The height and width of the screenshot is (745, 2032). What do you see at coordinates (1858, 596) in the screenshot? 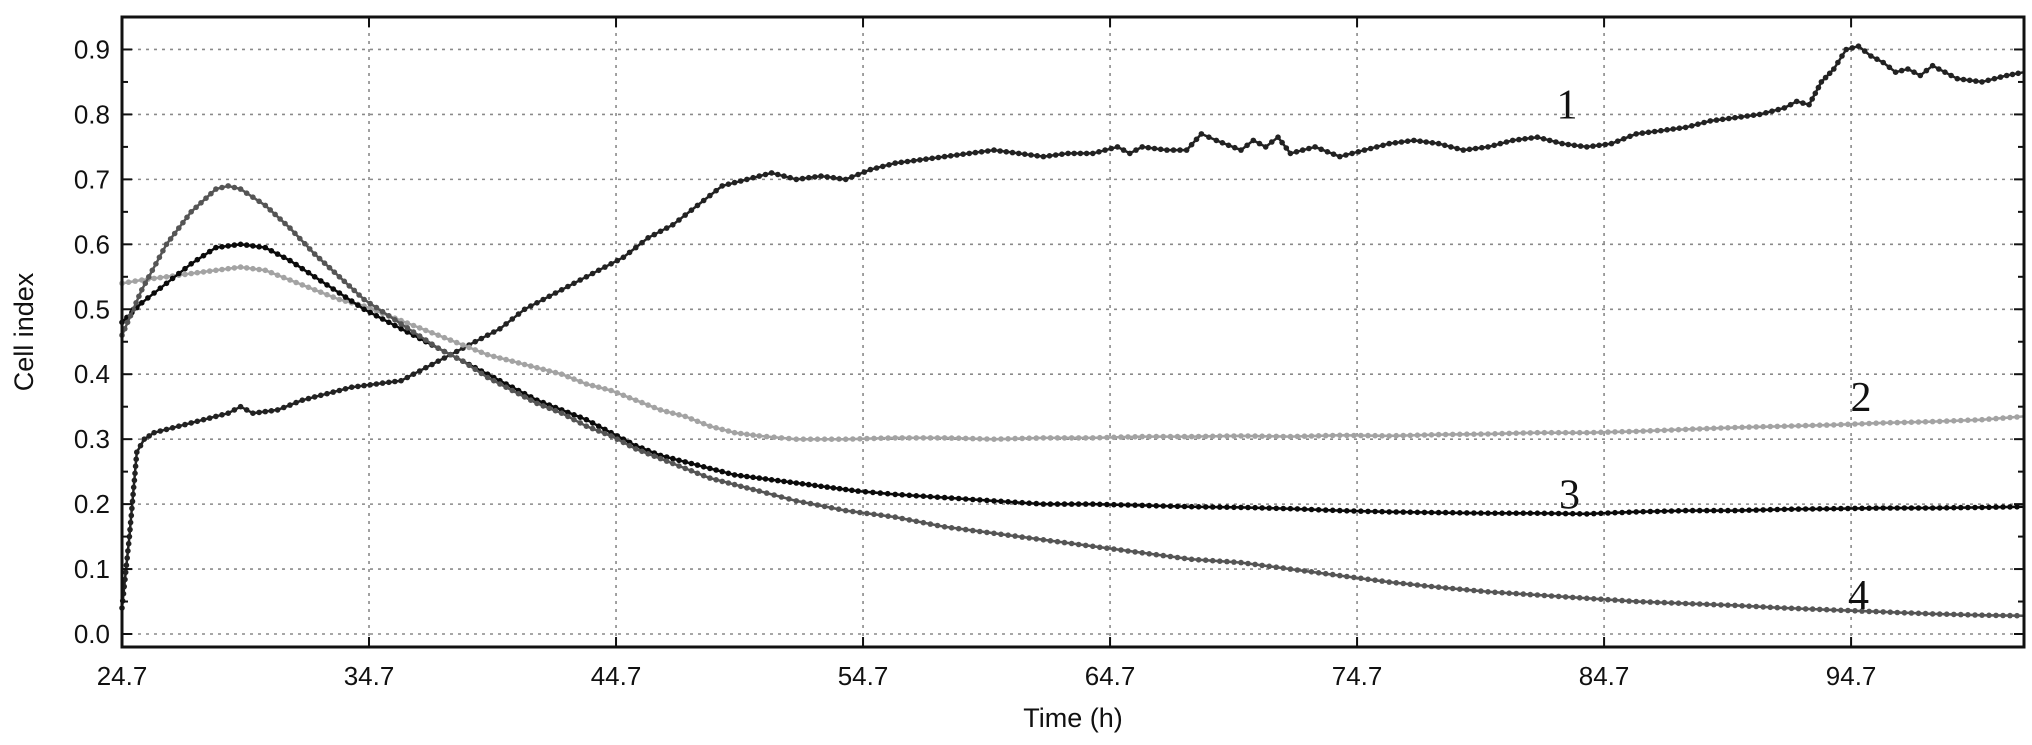
I see `series-label-4: 4` at bounding box center [1858, 596].